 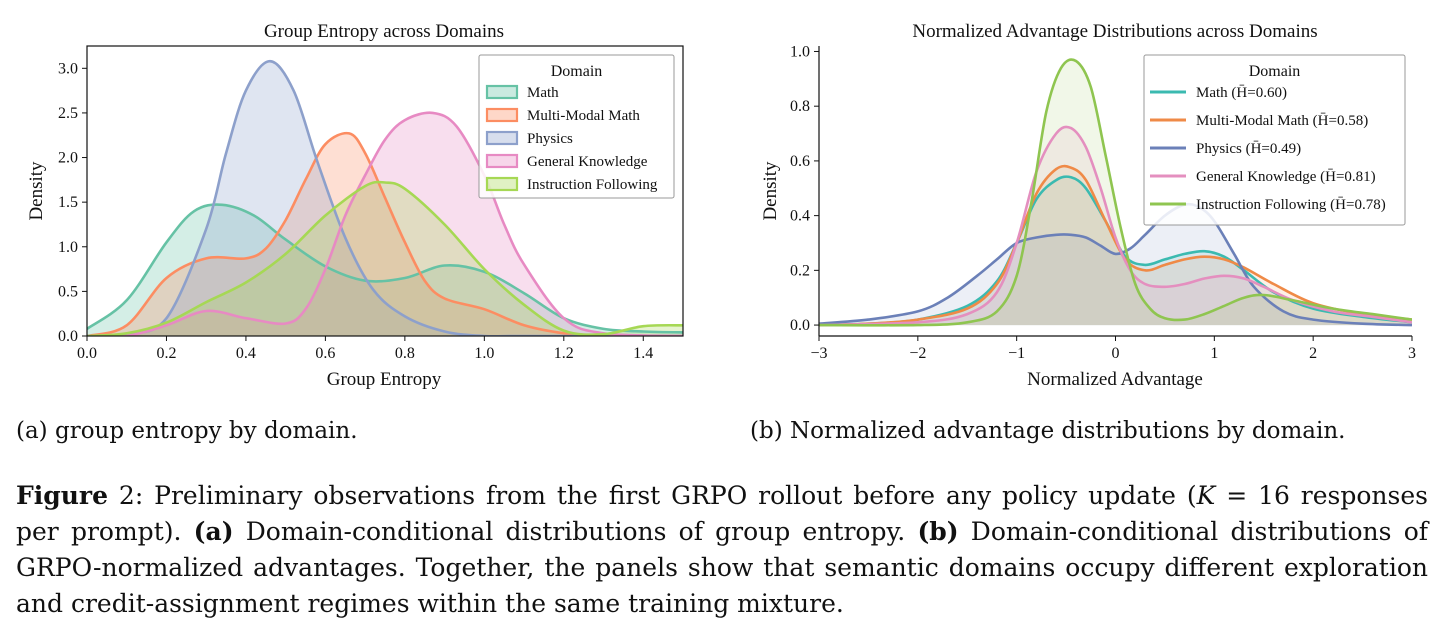 What do you see at coordinates (938, 531) in the screenshot?
I see `caption-label-b: (b)` at bounding box center [938, 531].